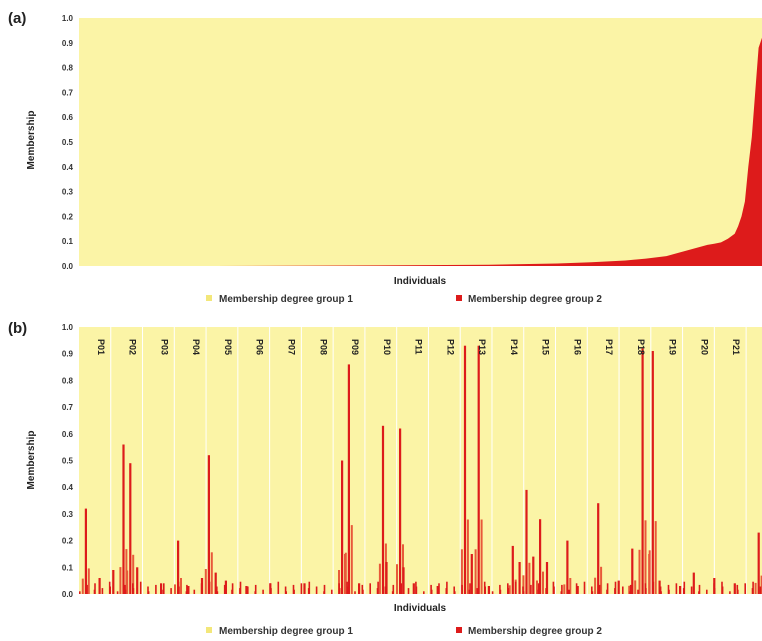 Image resolution: width=762 pixels, height=641 pixels. Describe the element at coordinates (68, 142) in the screenshot. I see `panel-a-y-ticks: 0.0 0.1 0.2 0.3 0.4 0.5 0.6 0.7 0.8 0.9 1.0` at that location.